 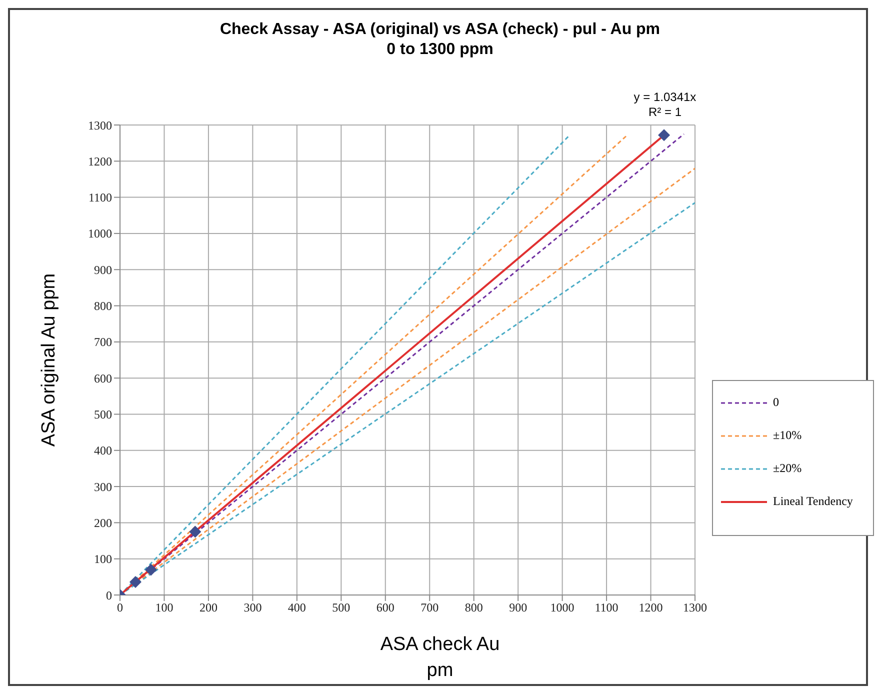 What do you see at coordinates (120, 607) in the screenshot?
I see `x-tick-label: 0` at bounding box center [120, 607].